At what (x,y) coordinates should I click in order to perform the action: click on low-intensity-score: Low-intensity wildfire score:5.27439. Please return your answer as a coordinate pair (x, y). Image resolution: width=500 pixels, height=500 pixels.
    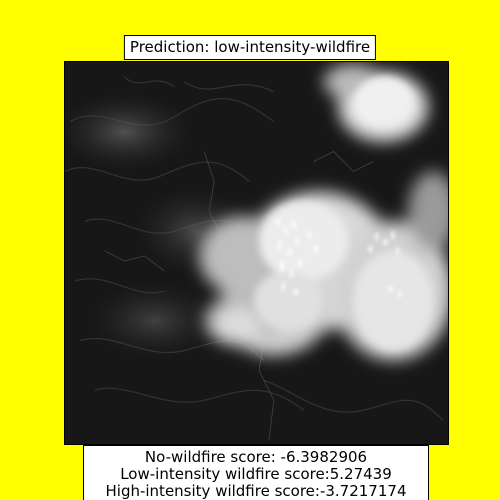
    Looking at the image, I should click on (256, 474).